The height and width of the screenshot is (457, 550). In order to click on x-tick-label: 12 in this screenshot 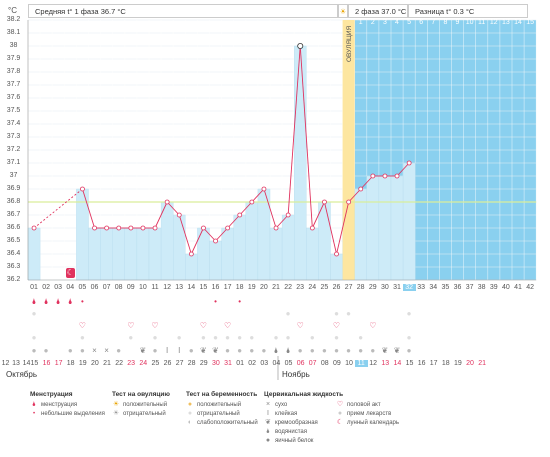, I will do `click(167, 287)`.